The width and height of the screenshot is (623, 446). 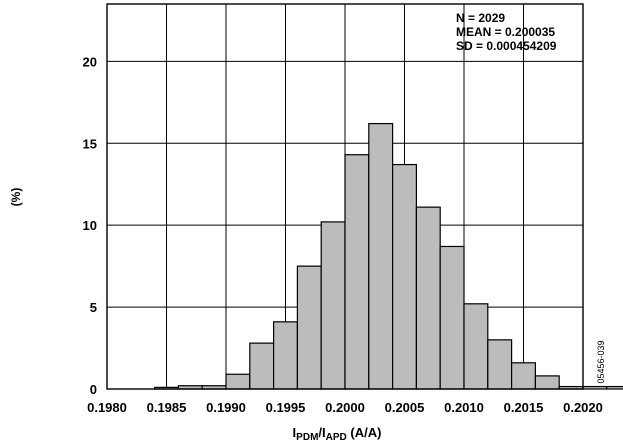 What do you see at coordinates (93, 389) in the screenshot?
I see `y-tick-label: 0` at bounding box center [93, 389].